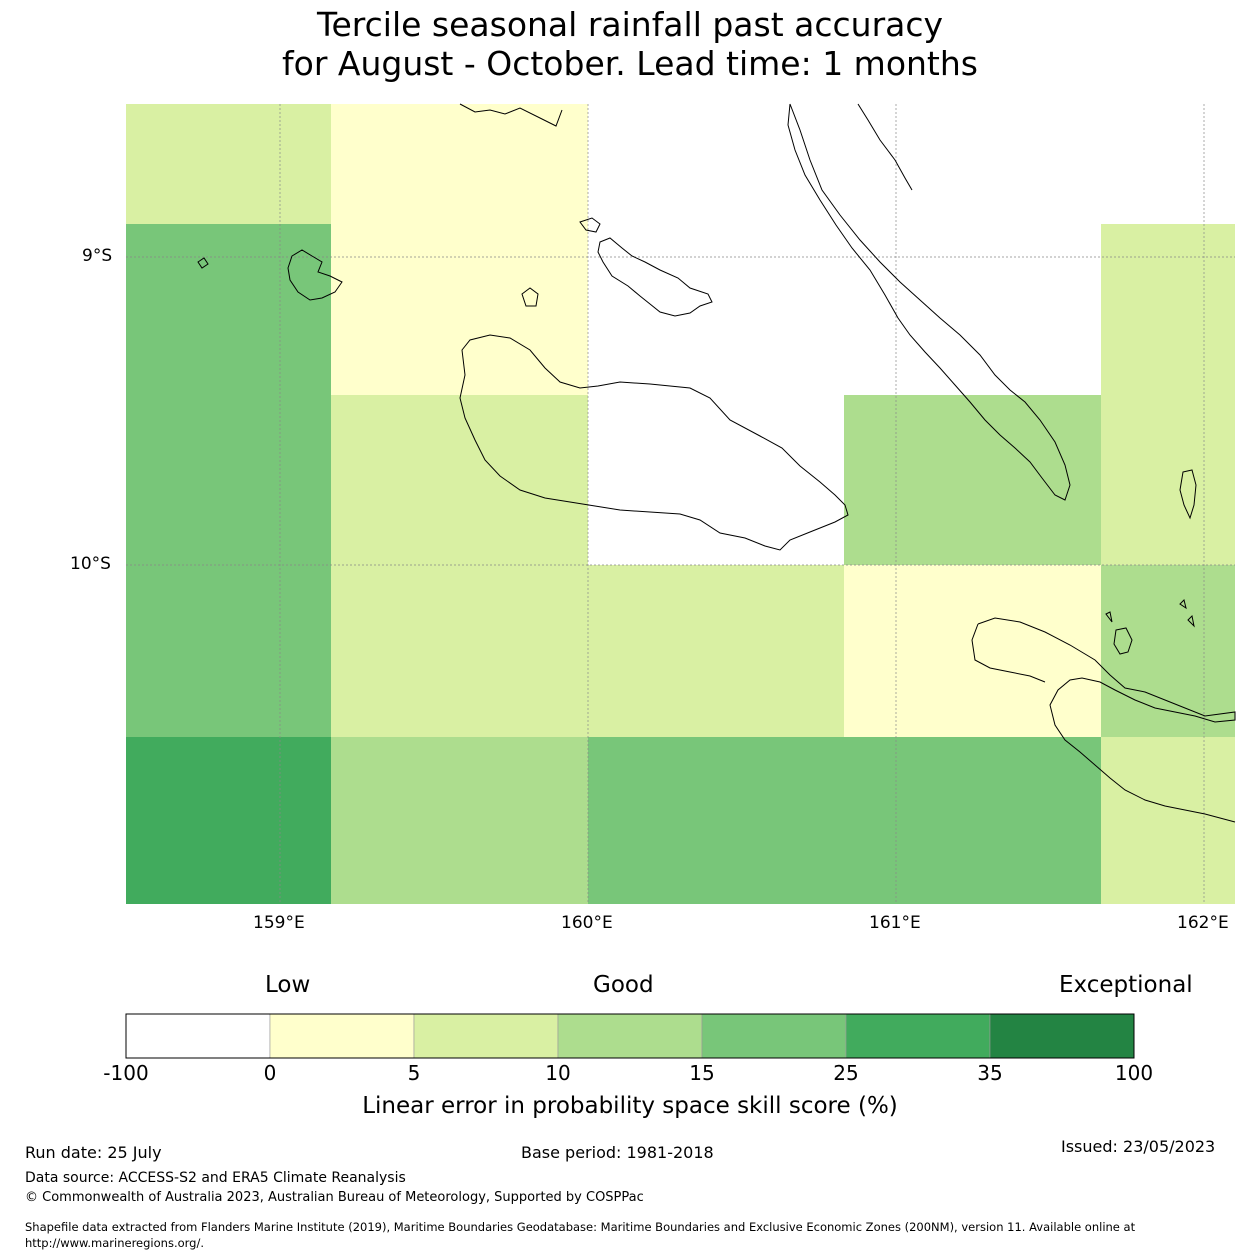  Describe the element at coordinates (630, 24) in the screenshot. I see `map-title-line1: Tercile seasonal rainfall past accuracy` at that location.